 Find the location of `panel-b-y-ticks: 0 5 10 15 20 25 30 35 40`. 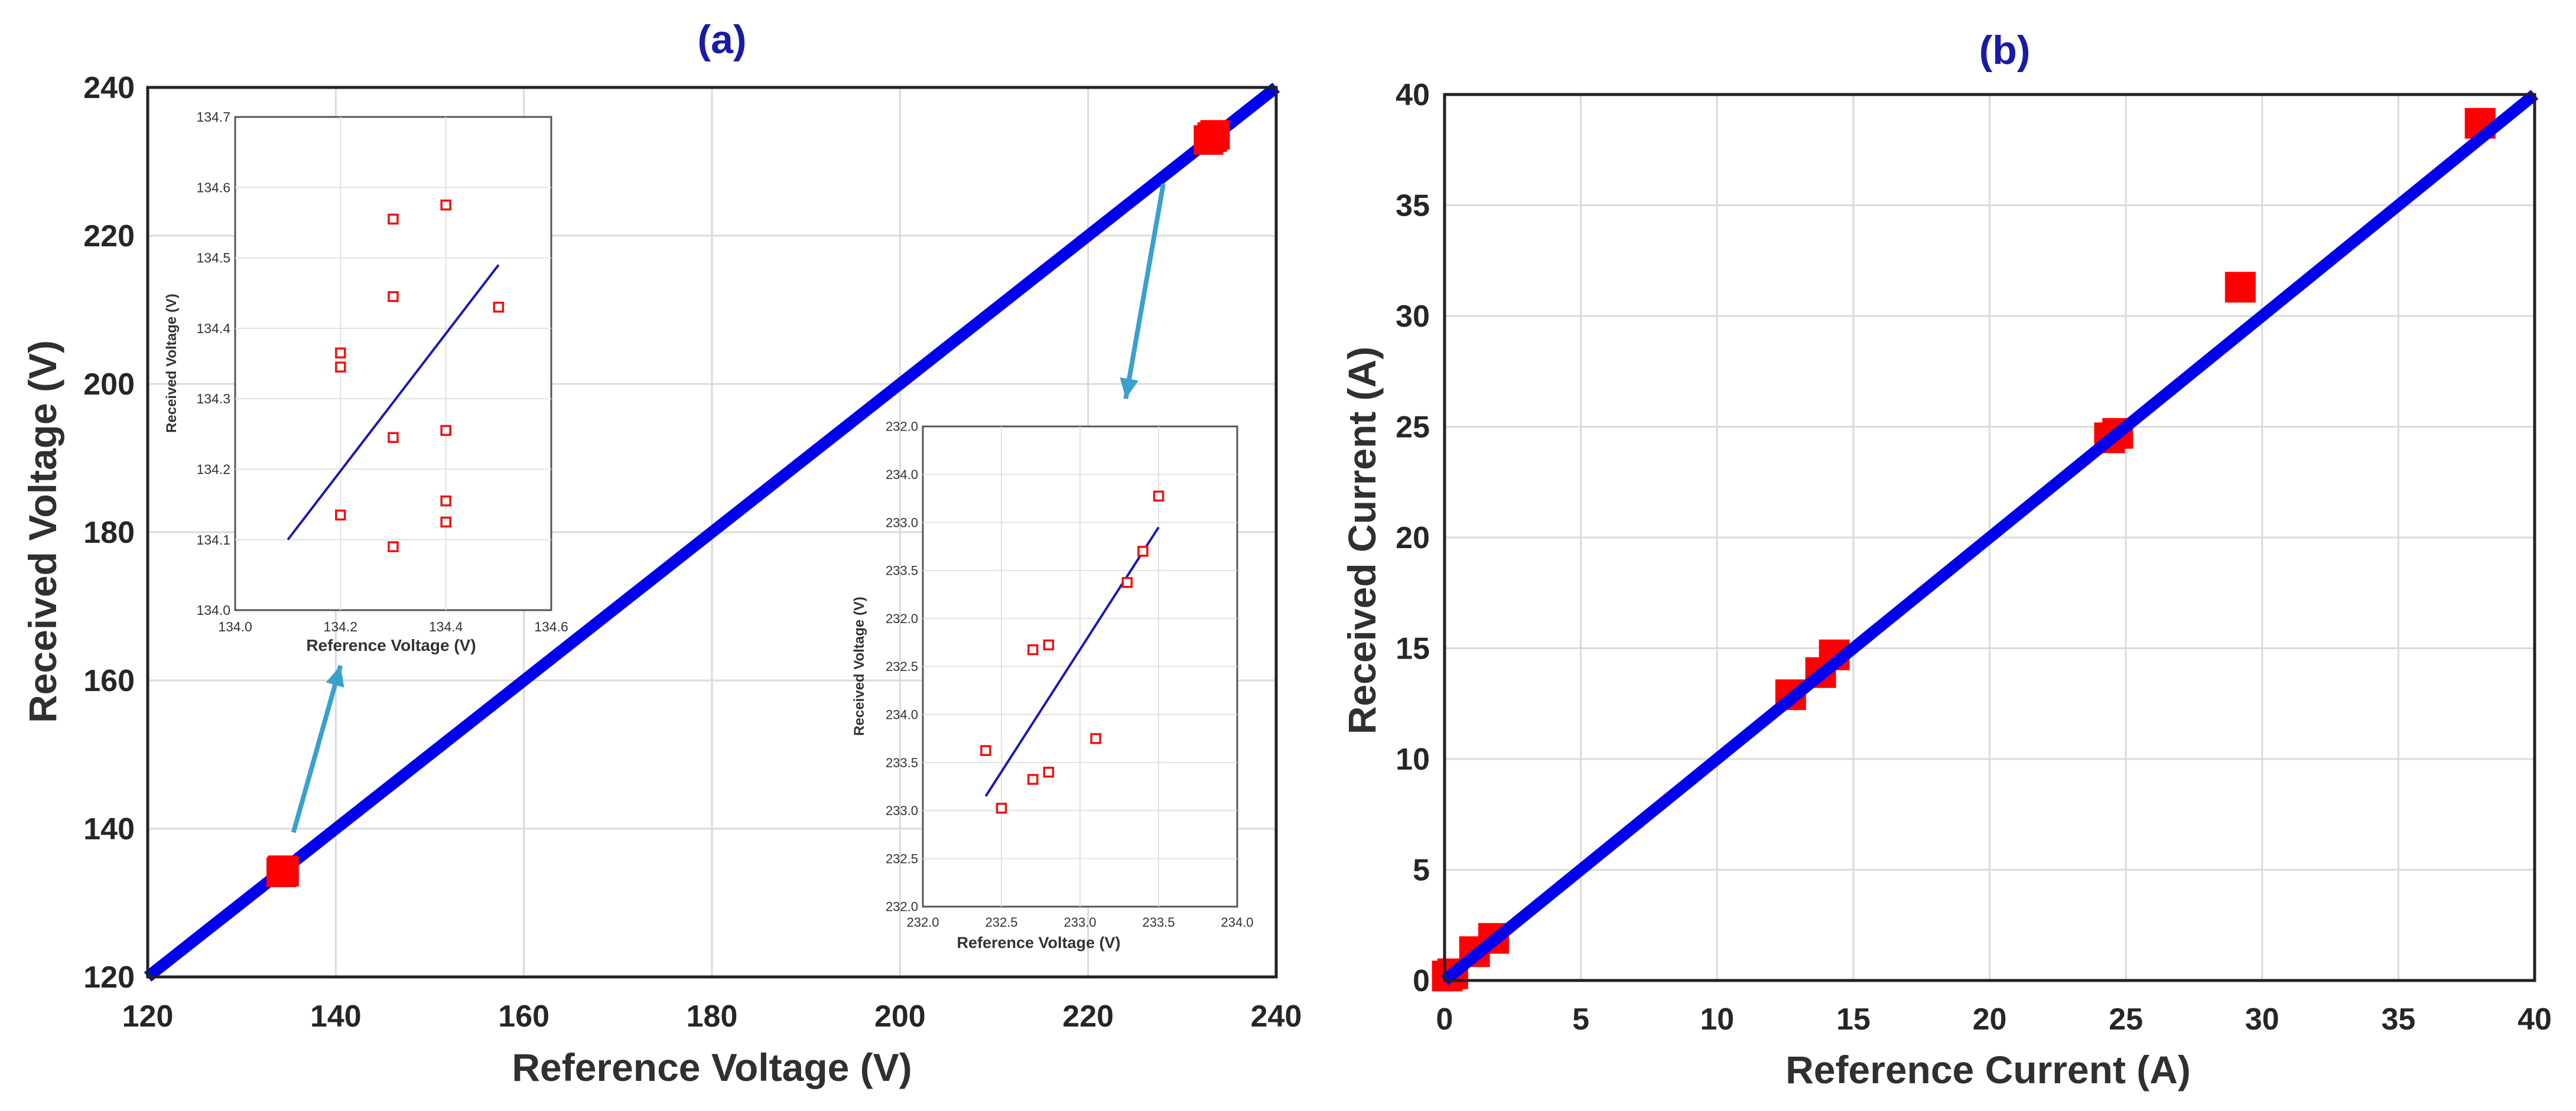

panel-b-y-ticks: 0 5 10 15 20 25 30 35 40 is located at coordinates (1413, 538).